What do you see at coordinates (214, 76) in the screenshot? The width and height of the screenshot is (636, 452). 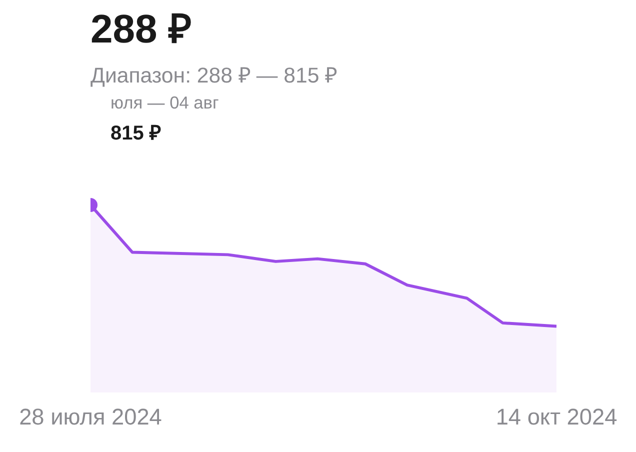 I see `chart-subtitle: Диапазон: 288 ₽ — 815 ₽` at bounding box center [214, 76].